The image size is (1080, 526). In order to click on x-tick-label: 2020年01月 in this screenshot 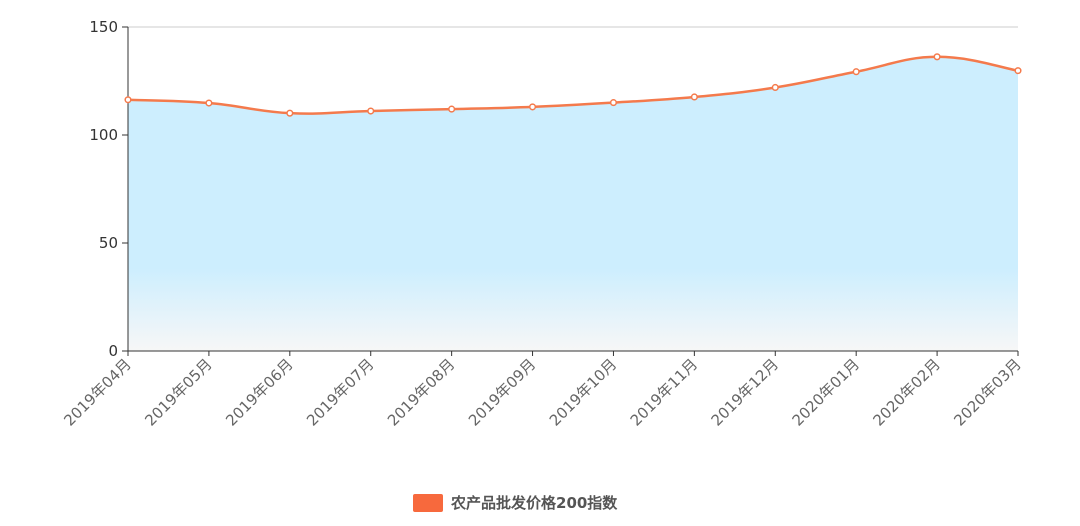, I will do `click(826, 392)`.